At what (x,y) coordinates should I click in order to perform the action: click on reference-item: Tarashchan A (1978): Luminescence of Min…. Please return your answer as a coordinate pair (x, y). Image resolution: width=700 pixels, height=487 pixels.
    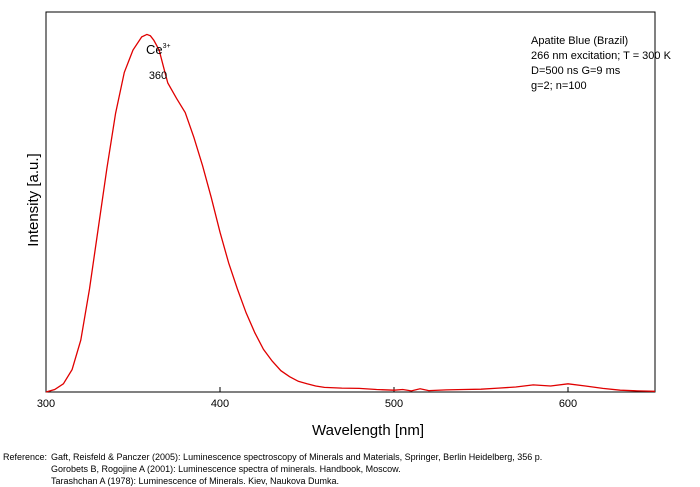
    Looking at the image, I should click on (195, 481).